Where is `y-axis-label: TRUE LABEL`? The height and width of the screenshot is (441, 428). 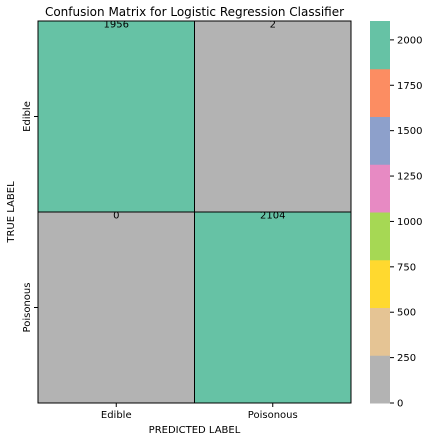 y-axis-label: TRUE LABEL is located at coordinates (11, 212).